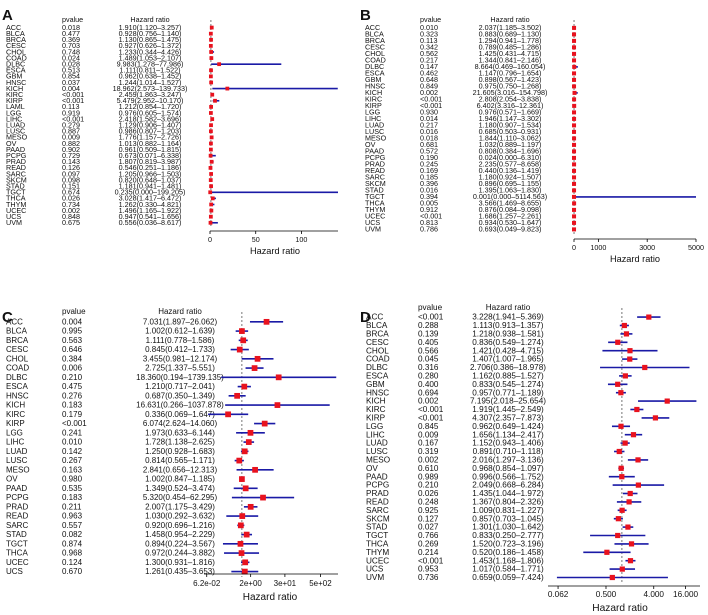 The height and width of the screenshot is (615, 708). Describe the element at coordinates (72, 451) in the screenshot. I see `row-pvalue: 0.142` at that location.